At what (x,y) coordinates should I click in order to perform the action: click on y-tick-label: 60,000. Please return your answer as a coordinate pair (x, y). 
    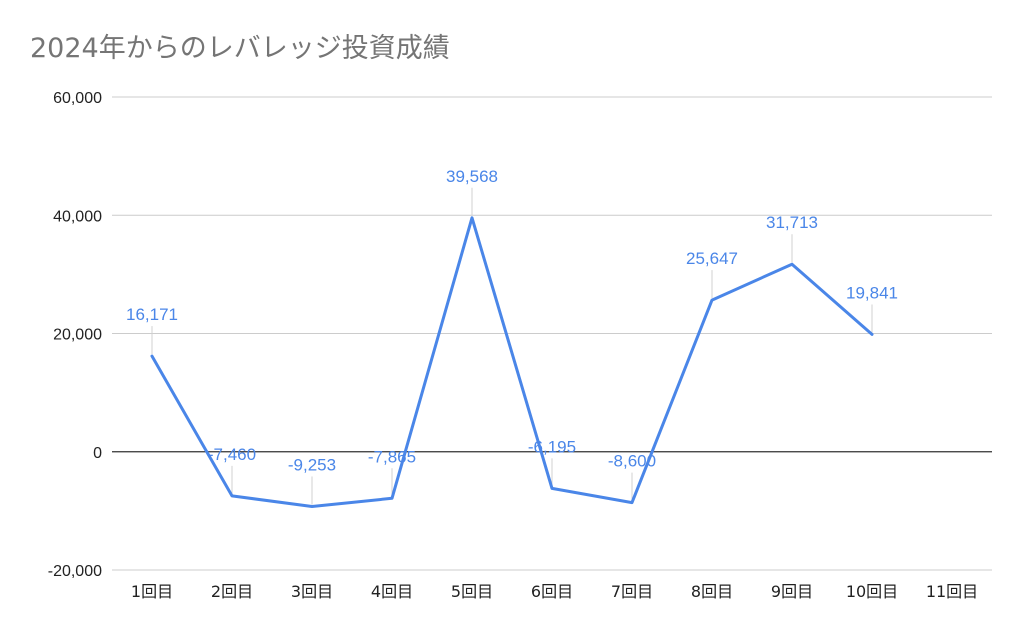
    Looking at the image, I should click on (77, 98).